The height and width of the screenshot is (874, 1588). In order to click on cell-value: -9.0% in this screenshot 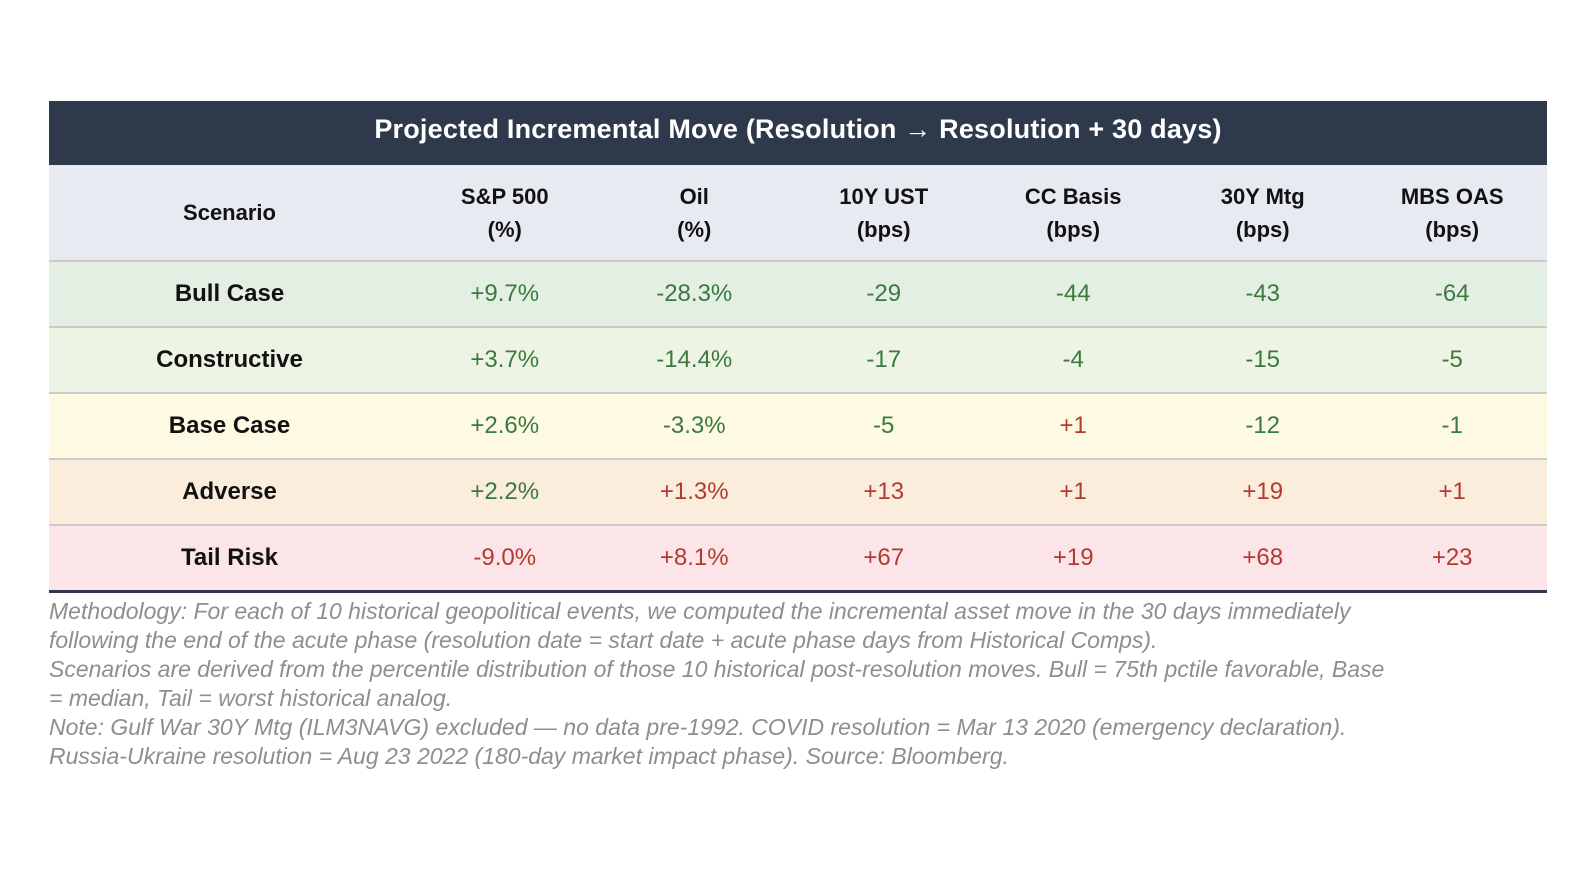, I will do `click(505, 557)`.